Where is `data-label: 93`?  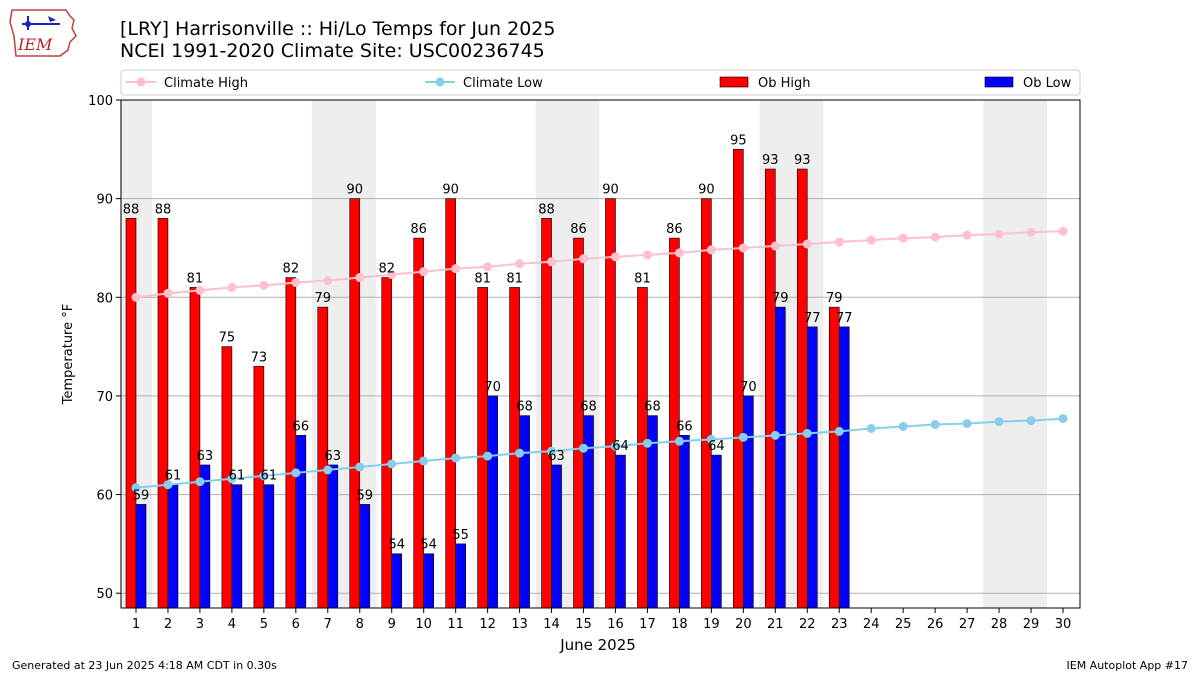
data-label: 93 is located at coordinates (802, 160).